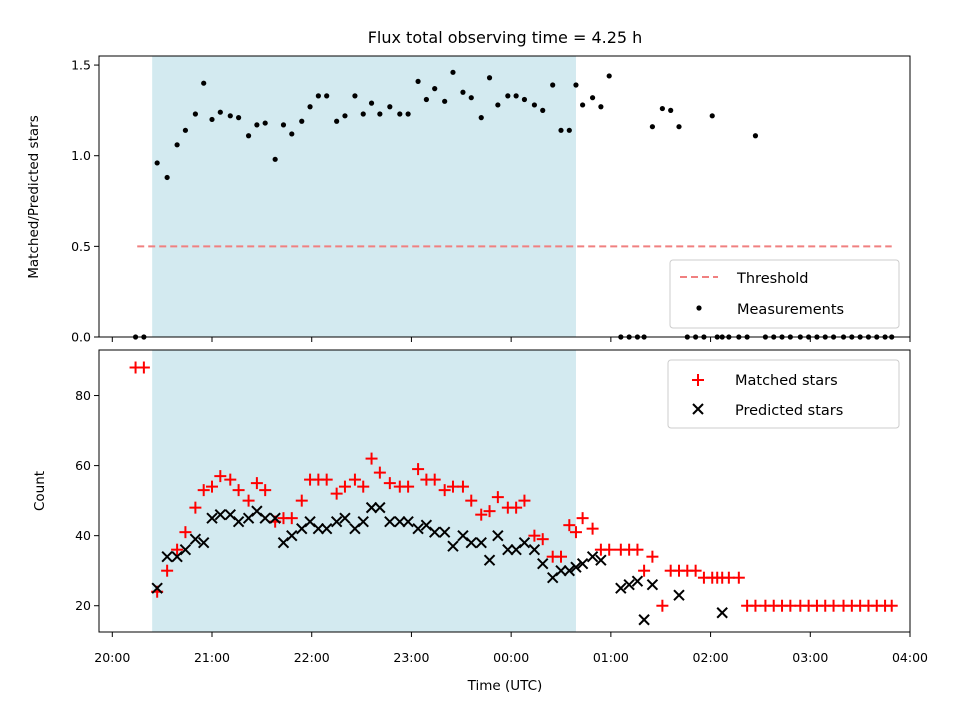  Describe the element at coordinates (698, 380) in the screenshot. I see `legend-matched-marker` at that location.